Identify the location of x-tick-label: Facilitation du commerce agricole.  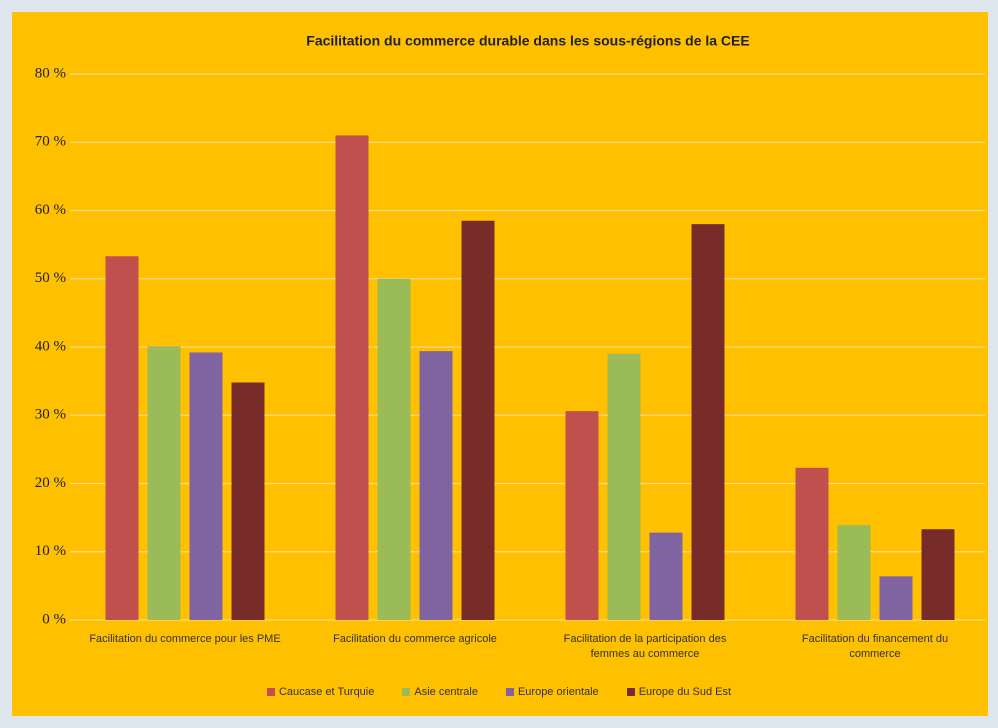
(415, 639).